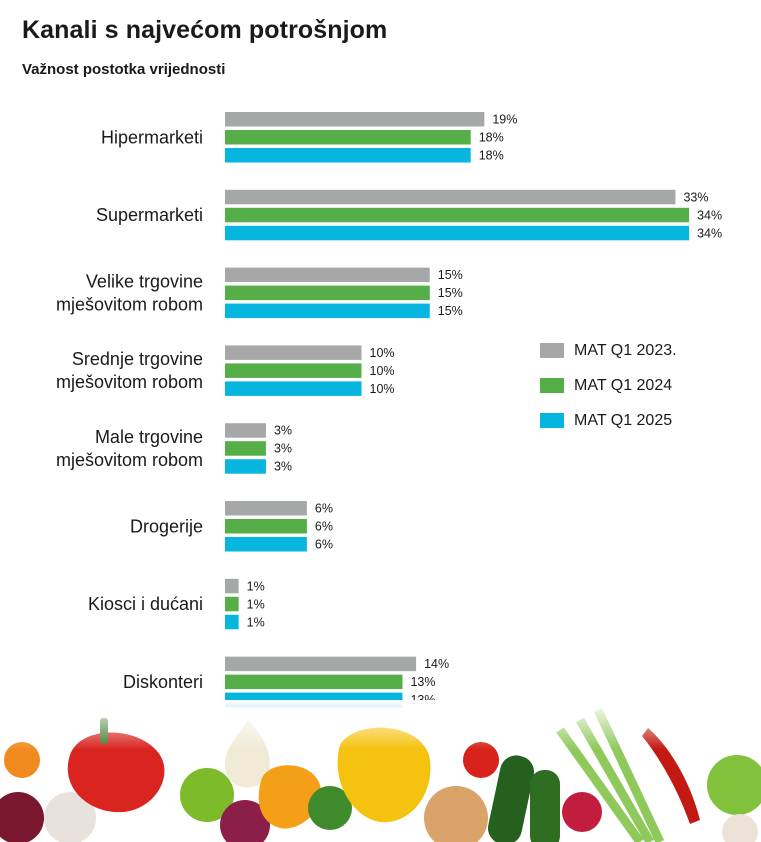 The height and width of the screenshot is (842, 761). Describe the element at coordinates (504, 120) in the screenshot. I see `bar-value-label: 19%` at that location.